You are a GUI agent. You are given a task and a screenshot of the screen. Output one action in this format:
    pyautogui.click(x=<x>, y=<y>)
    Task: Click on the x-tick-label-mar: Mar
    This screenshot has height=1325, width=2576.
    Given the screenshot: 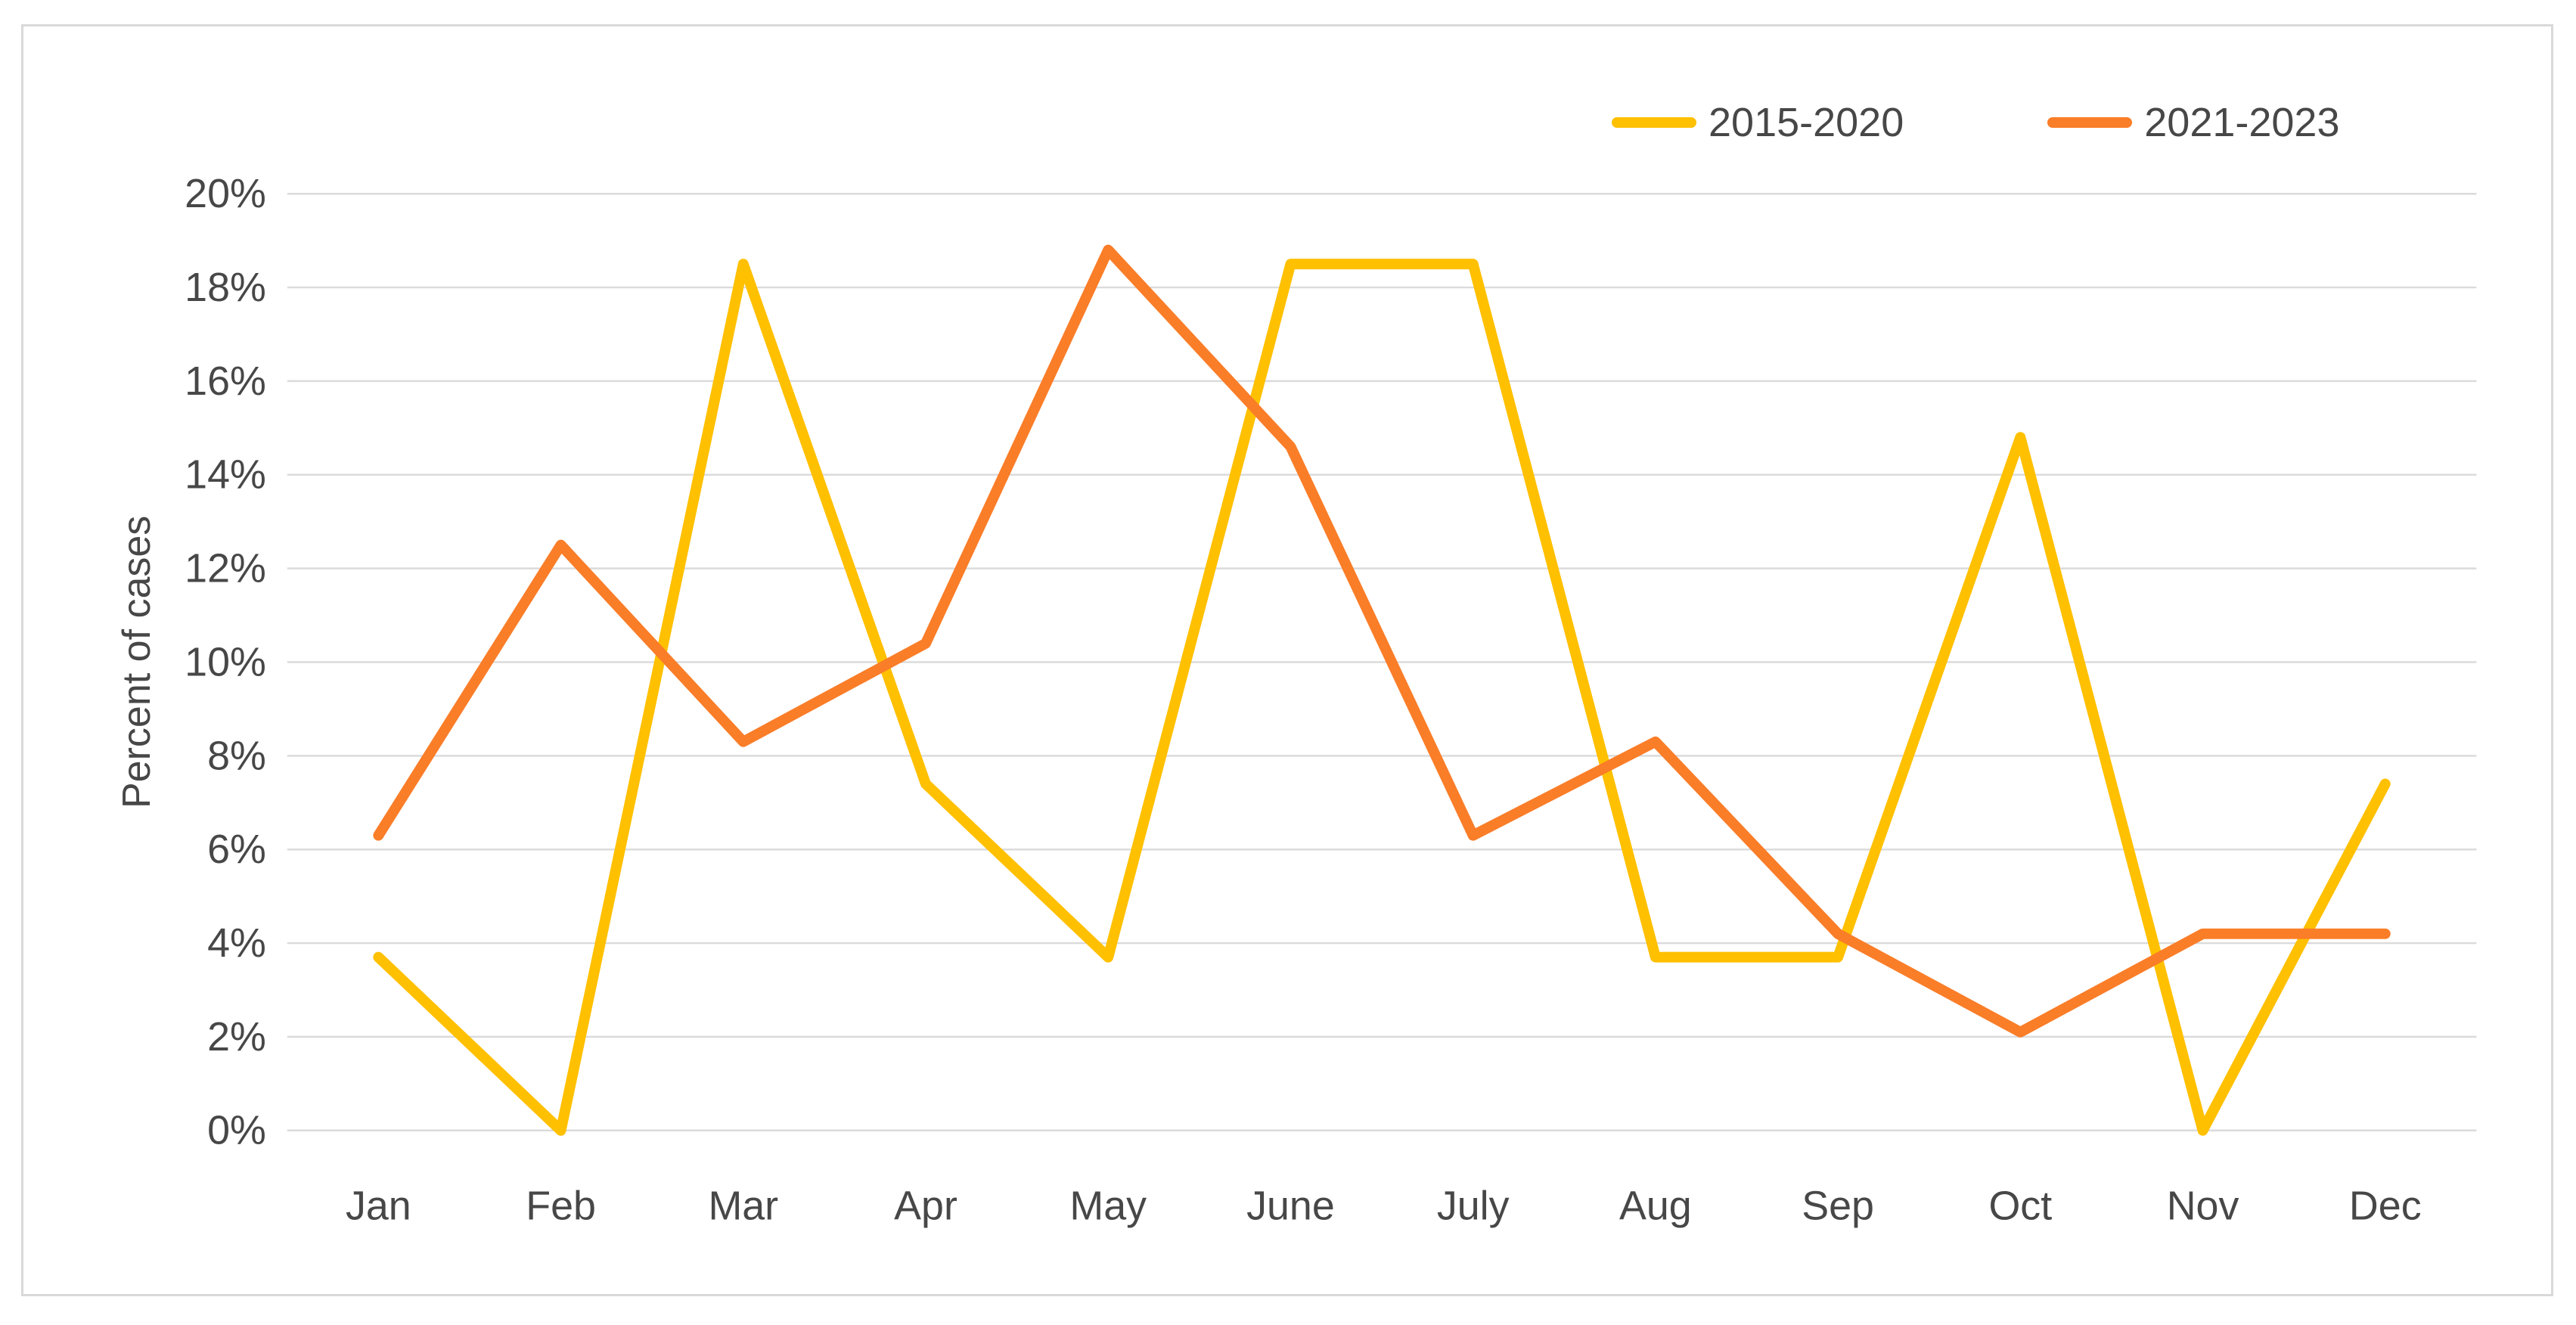 What is the action you would take?
    pyautogui.click(x=743, y=1205)
    